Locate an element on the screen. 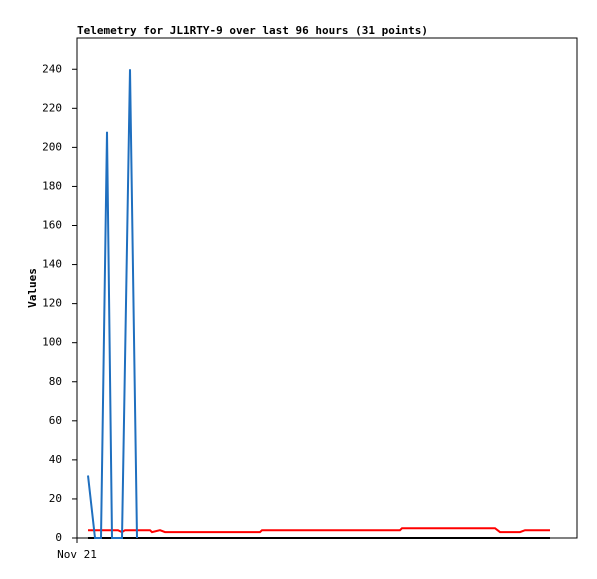  y-tick-label: 180 is located at coordinates (52, 185).